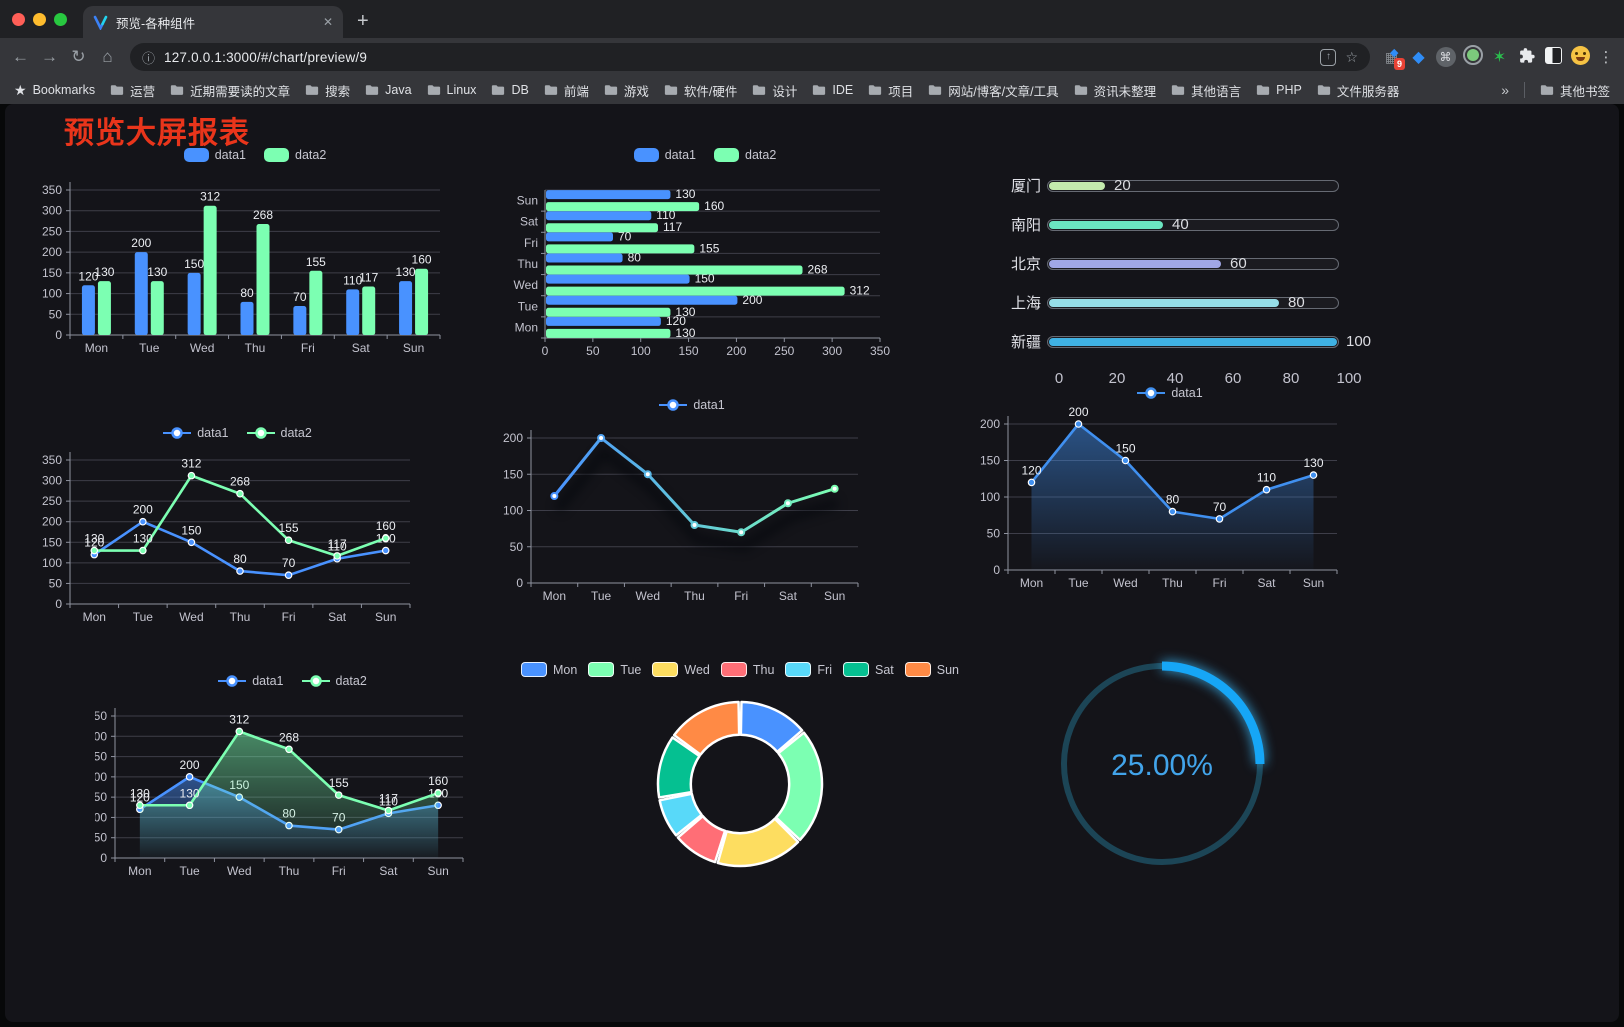  I want to click on reload-icon: ↻, so click(78, 56).